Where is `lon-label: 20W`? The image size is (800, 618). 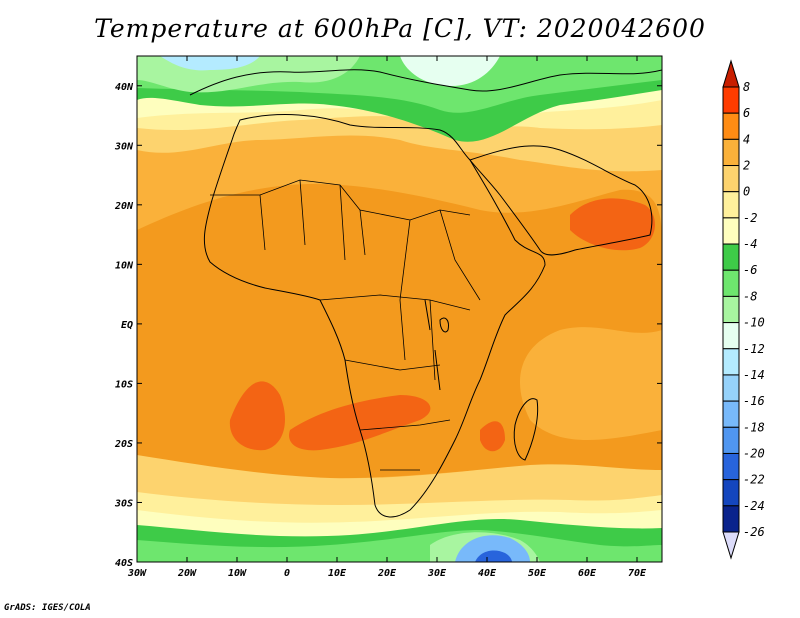 lon-label: 20W is located at coordinates (187, 573).